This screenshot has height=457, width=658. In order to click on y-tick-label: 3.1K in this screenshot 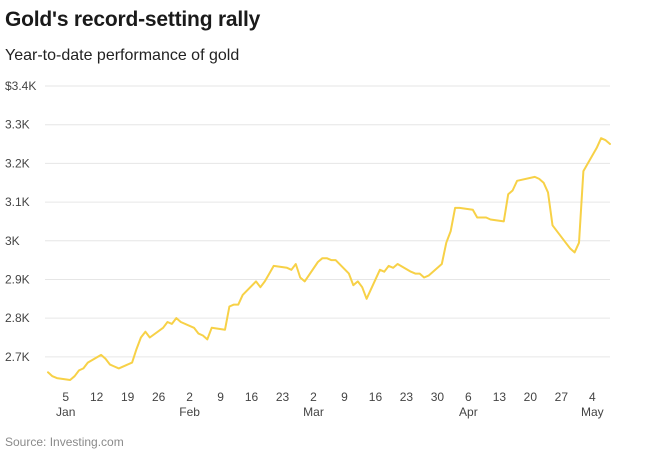, I will do `click(17, 202)`.